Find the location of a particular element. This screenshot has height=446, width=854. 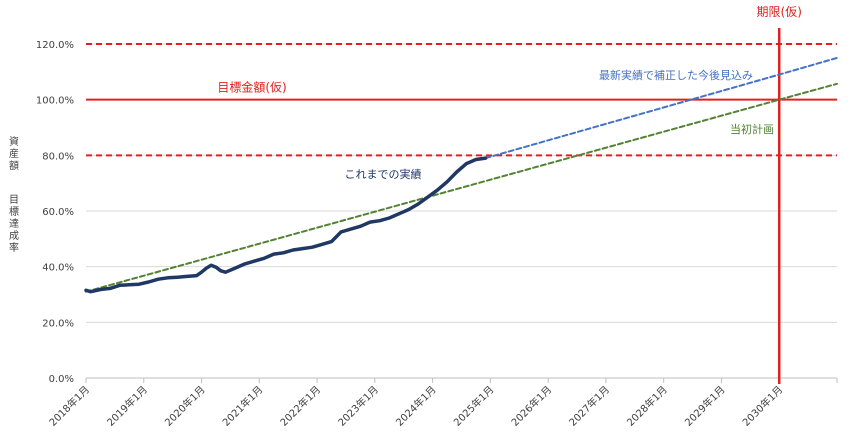

deadline-label: 期限(仮) is located at coordinates (779, 12).